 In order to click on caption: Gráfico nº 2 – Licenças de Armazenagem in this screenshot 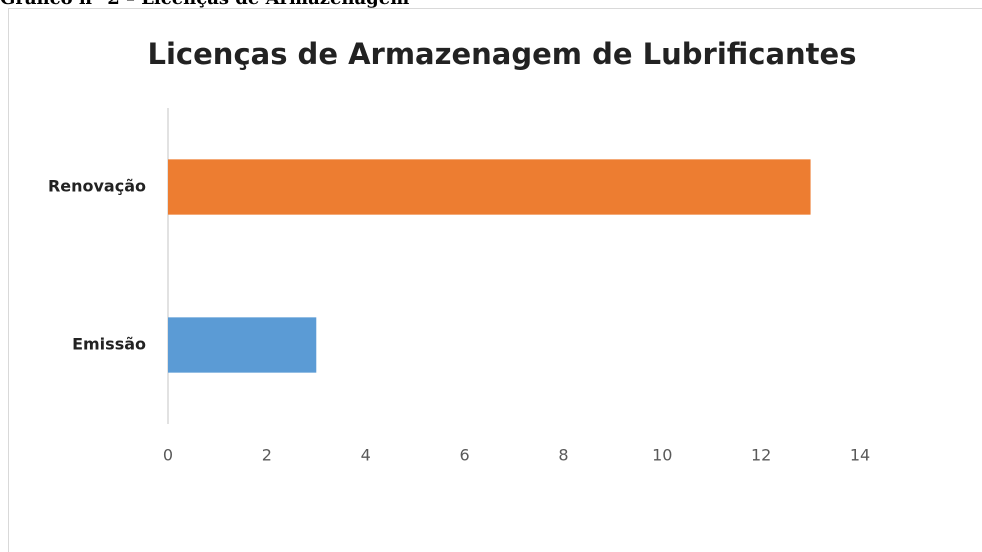, I will do `click(204, 4)`.